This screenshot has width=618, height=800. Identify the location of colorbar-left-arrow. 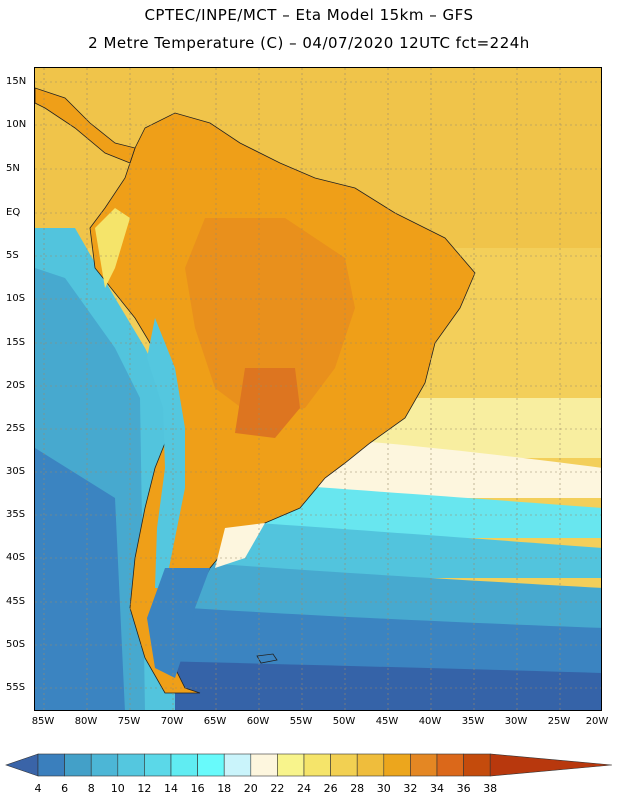
(22, 765).